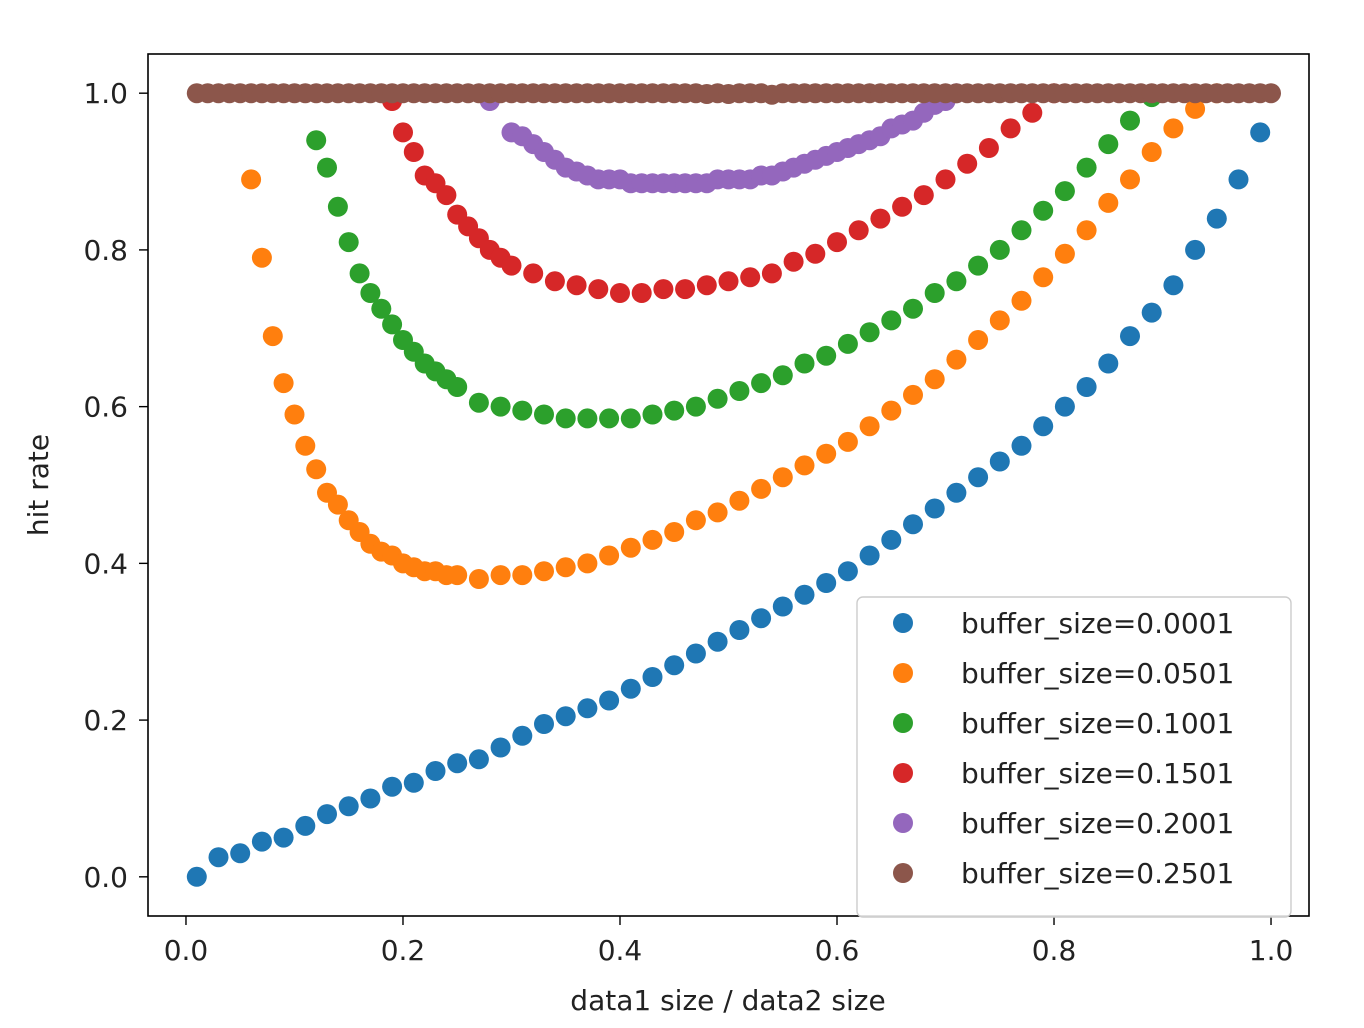 The image size is (1364, 1028). I want to click on y-tick-label: 0.6, so click(105, 407).